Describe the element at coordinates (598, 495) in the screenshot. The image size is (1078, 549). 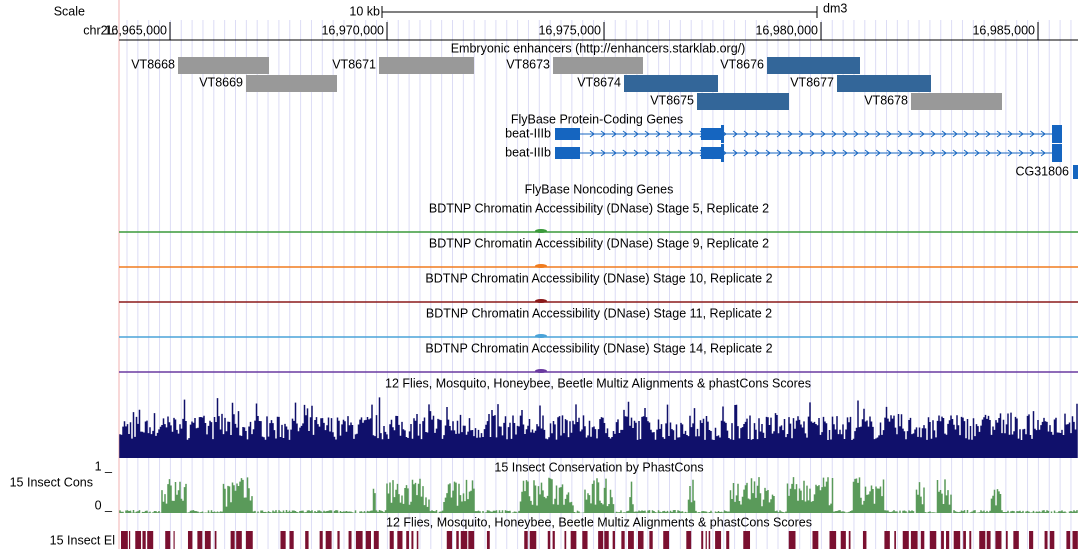
I see `phastcons-wiggle` at that location.